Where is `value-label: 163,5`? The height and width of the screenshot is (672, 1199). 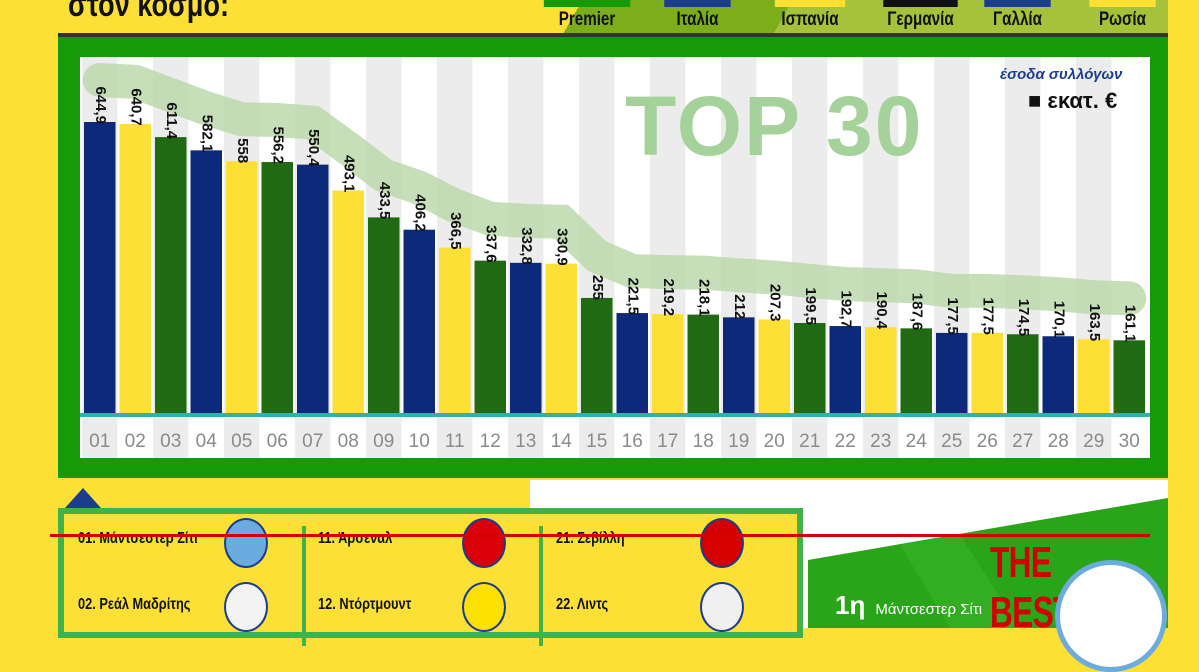
value-label: 163,5 is located at coordinates (1094, 323).